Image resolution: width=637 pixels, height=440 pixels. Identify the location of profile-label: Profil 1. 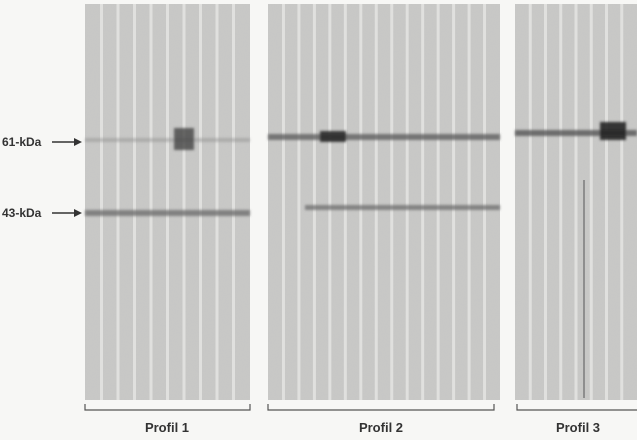
(167, 427).